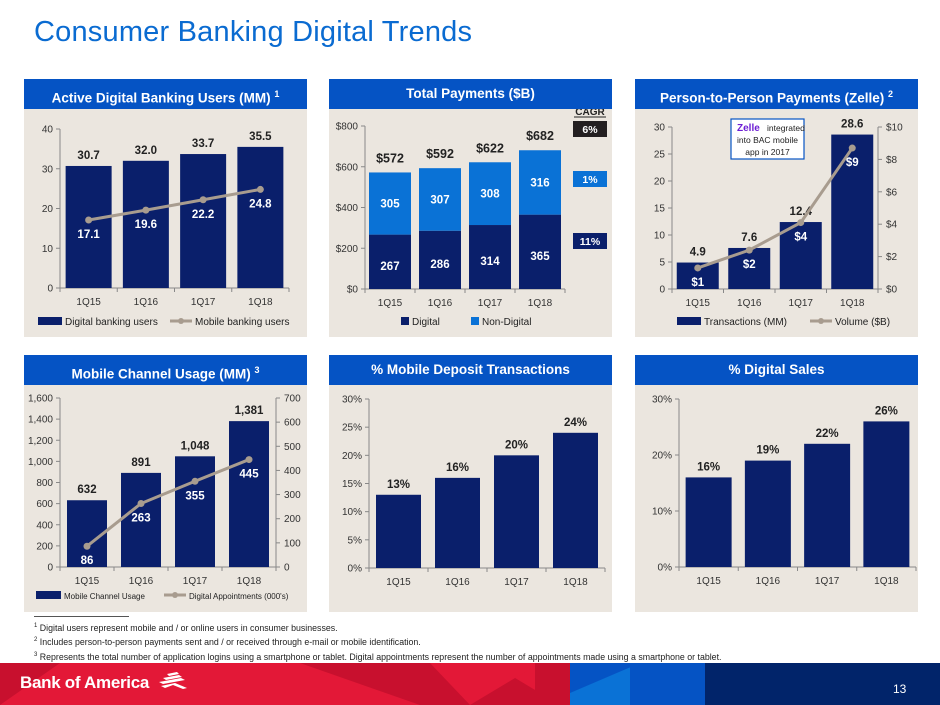 The width and height of the screenshot is (940, 705). What do you see at coordinates (748, 128) in the screenshot?
I see `zelle-logo: Zelle` at bounding box center [748, 128].